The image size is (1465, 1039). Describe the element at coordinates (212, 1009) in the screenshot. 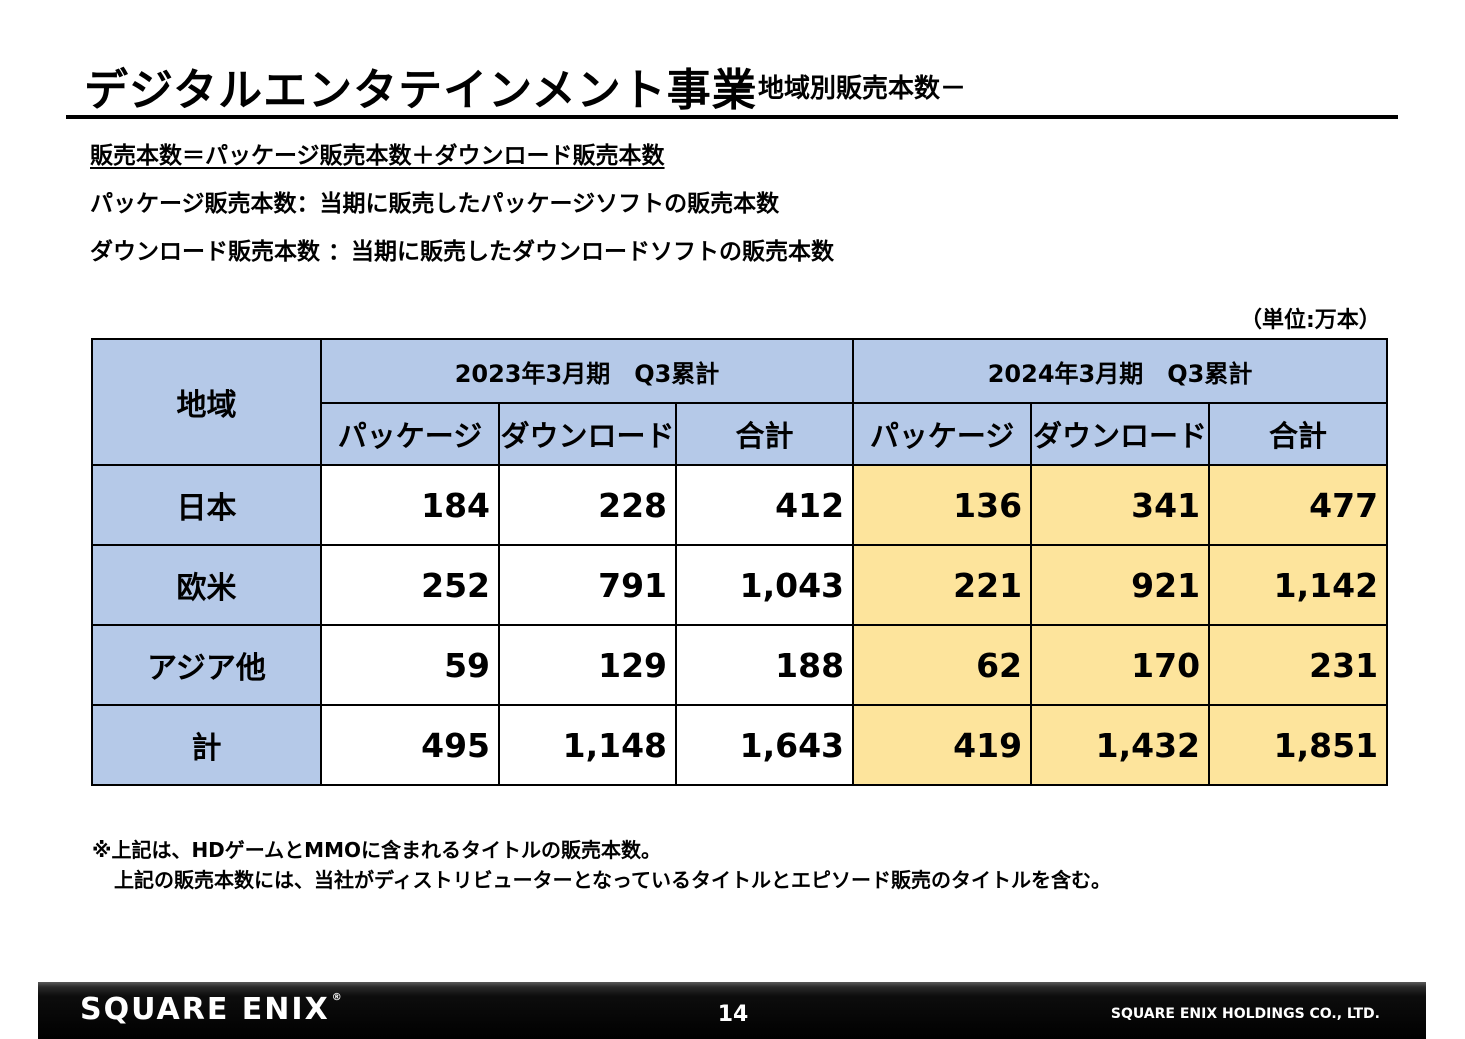

I see `company-logo: SQUARE ENIX ®` at that location.